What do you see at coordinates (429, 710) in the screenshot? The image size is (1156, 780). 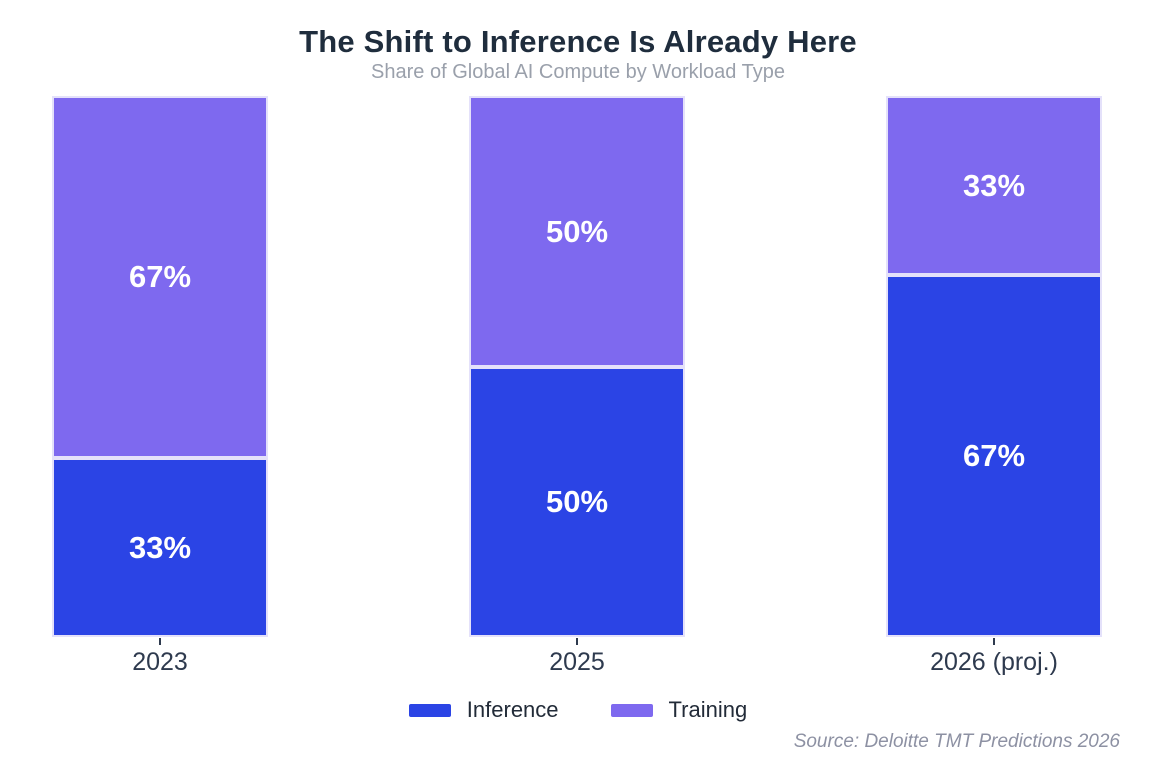 I see `inference-swatch-icon` at bounding box center [429, 710].